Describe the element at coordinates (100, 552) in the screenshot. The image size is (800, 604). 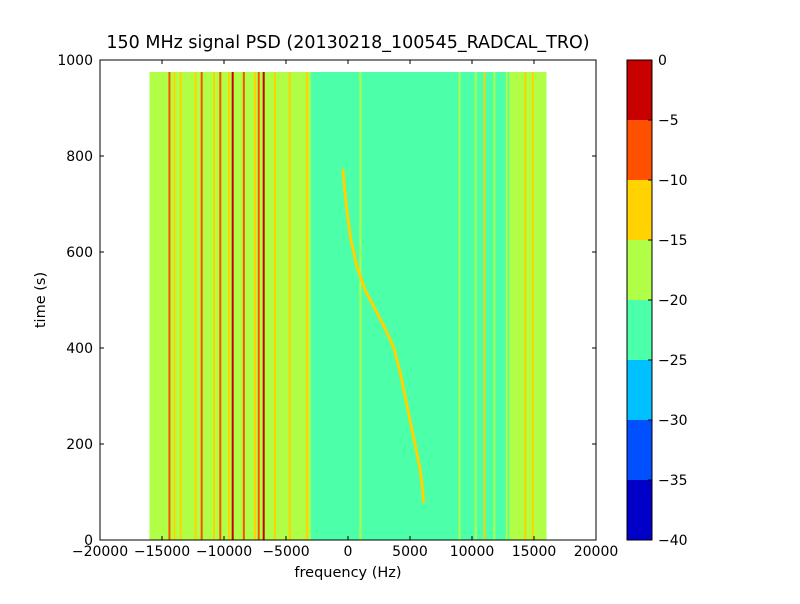
I see `x-tick-label: −20000` at that location.